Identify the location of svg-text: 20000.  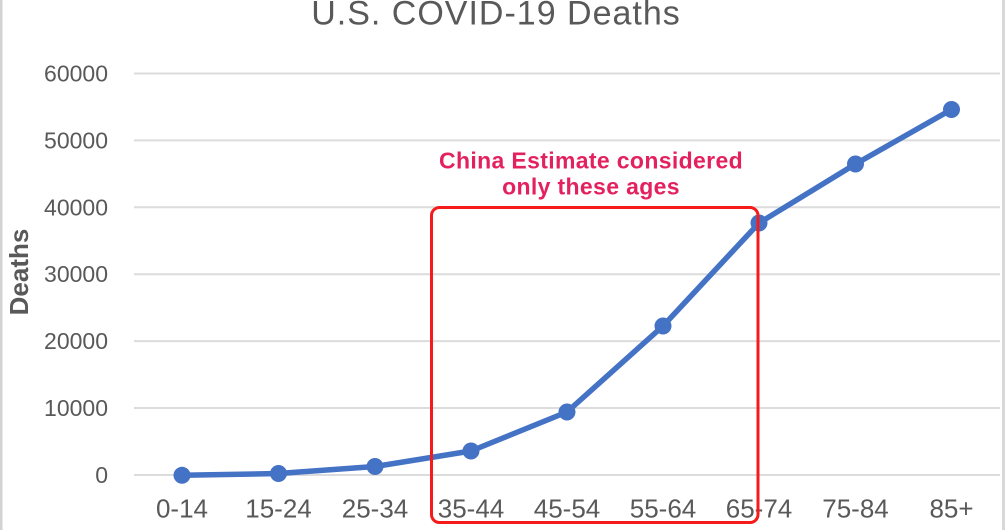
(76, 341).